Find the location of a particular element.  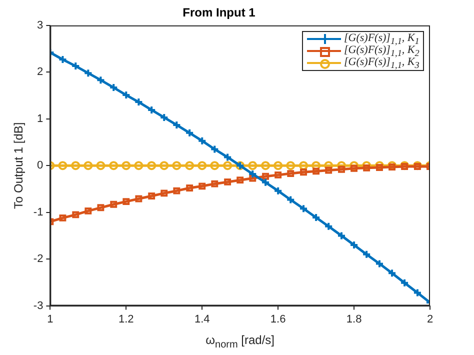

x-tick-label: 1 is located at coordinates (50, 319).